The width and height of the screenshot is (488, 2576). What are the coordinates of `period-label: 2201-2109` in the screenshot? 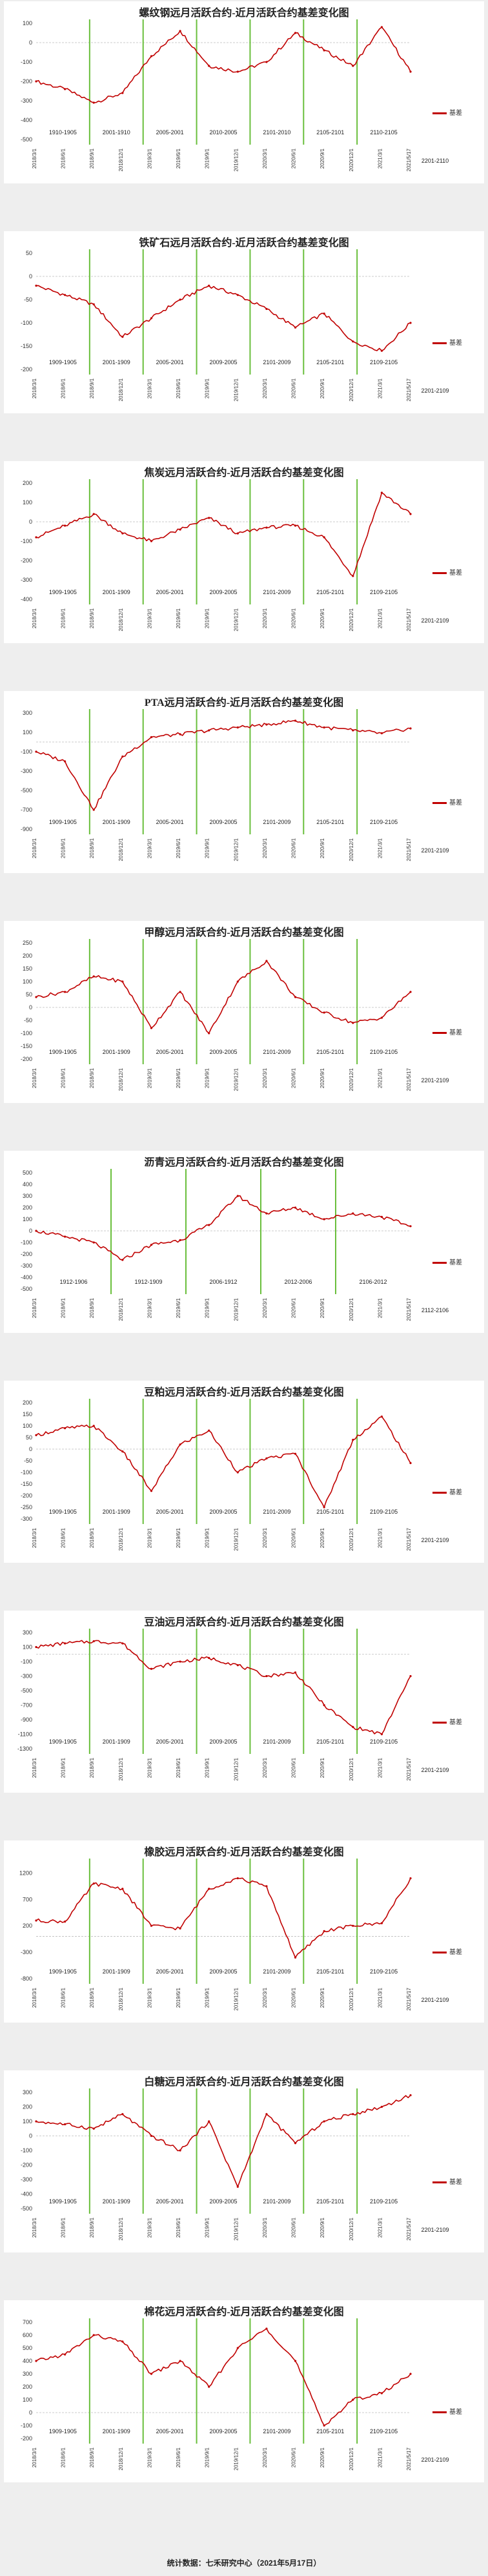 It's located at (435, 1080).